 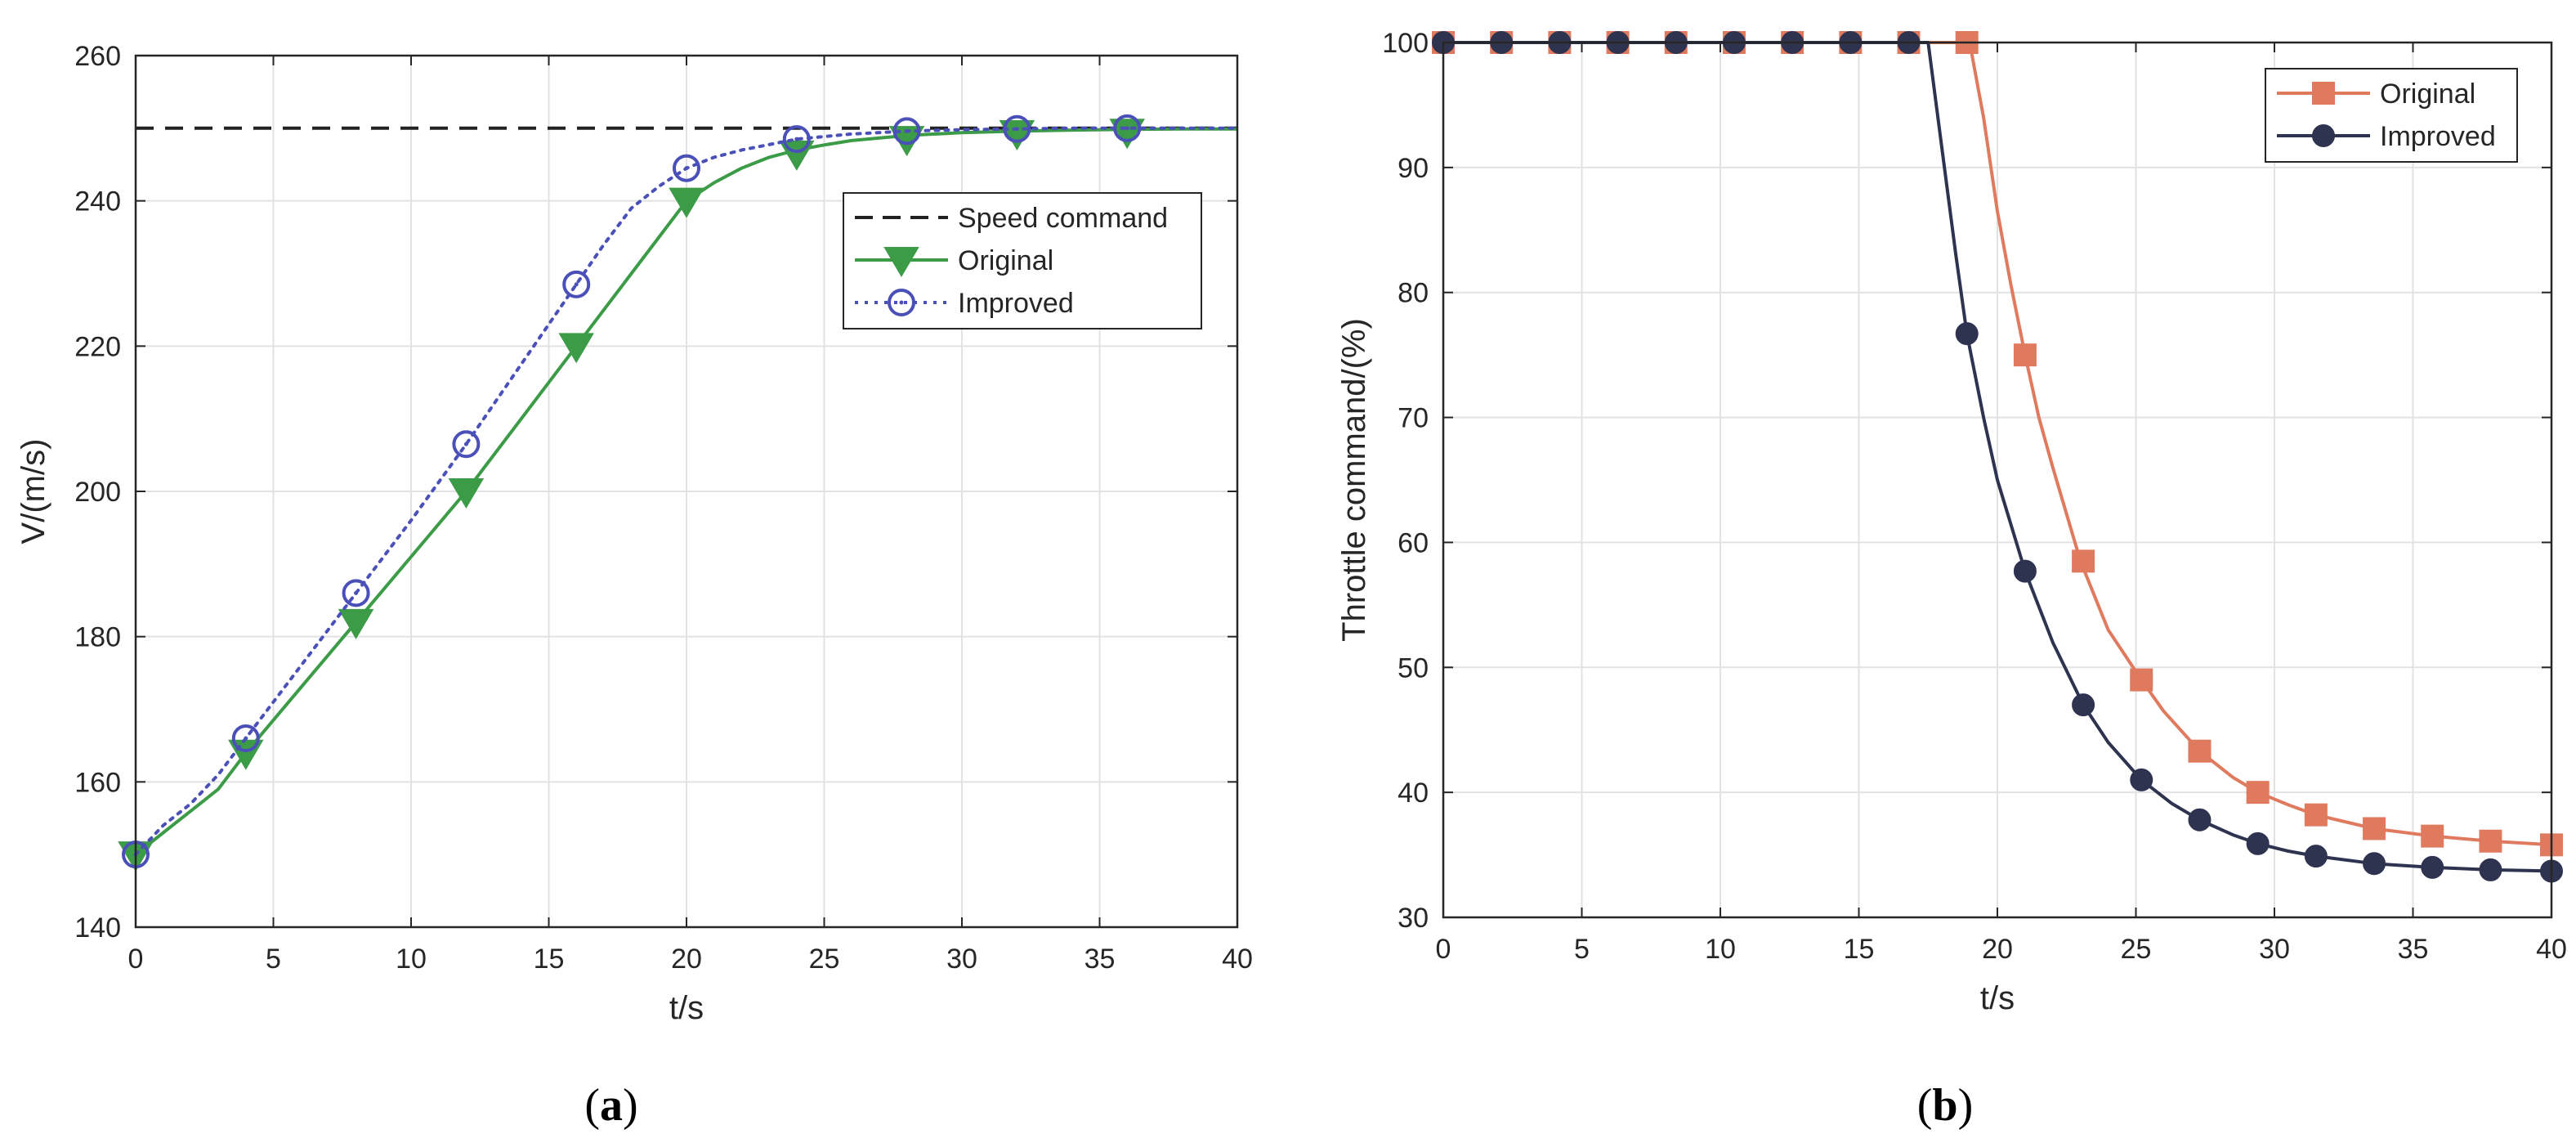 What do you see at coordinates (1016, 303) in the screenshot?
I see `a-legend-label-improved: Improved` at bounding box center [1016, 303].